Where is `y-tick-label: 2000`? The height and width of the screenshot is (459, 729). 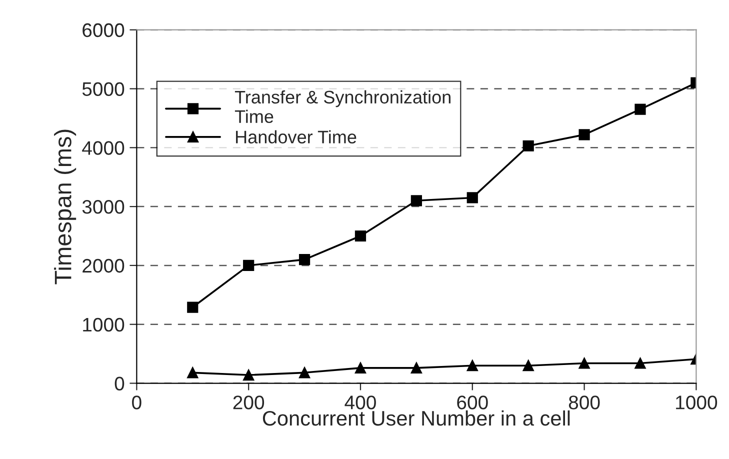
y-tick-label: 2000 is located at coordinates (103, 265).